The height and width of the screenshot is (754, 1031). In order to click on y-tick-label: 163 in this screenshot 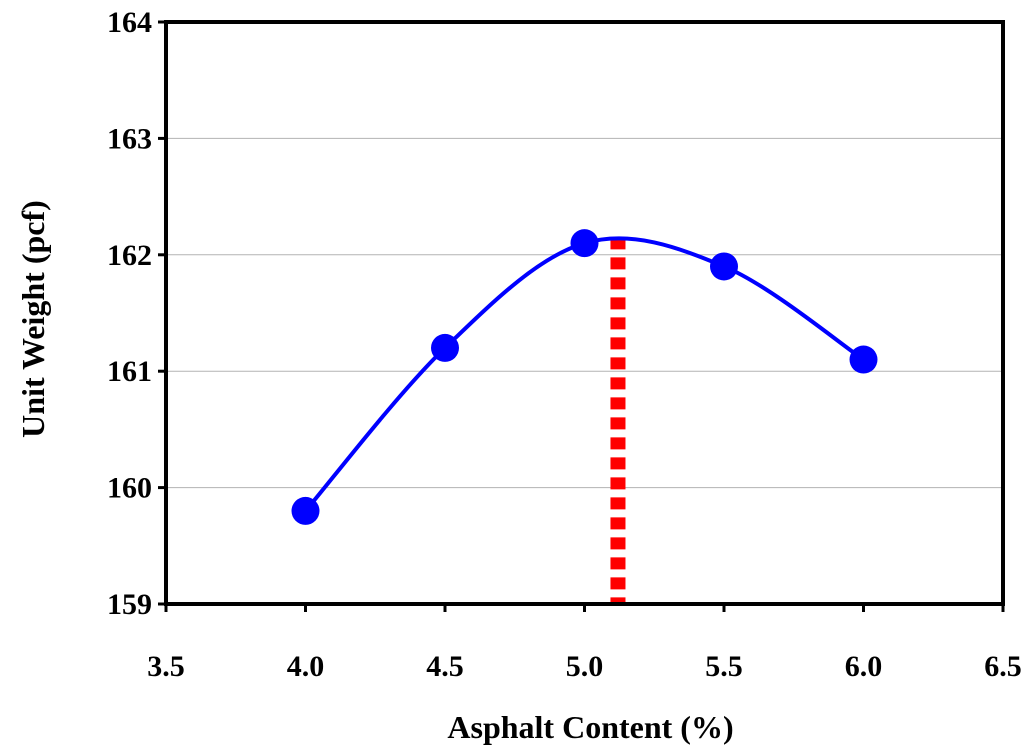, I will do `click(129, 138)`.